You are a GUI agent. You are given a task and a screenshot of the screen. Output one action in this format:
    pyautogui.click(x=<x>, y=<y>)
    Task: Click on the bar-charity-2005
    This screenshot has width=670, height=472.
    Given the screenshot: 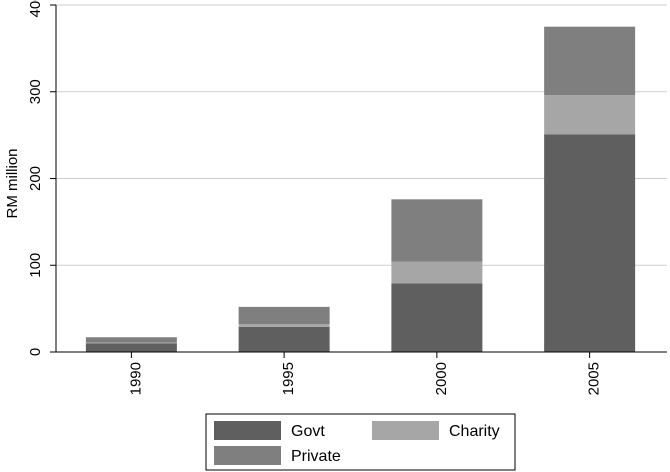 What is the action you would take?
    pyautogui.click(x=590, y=115)
    